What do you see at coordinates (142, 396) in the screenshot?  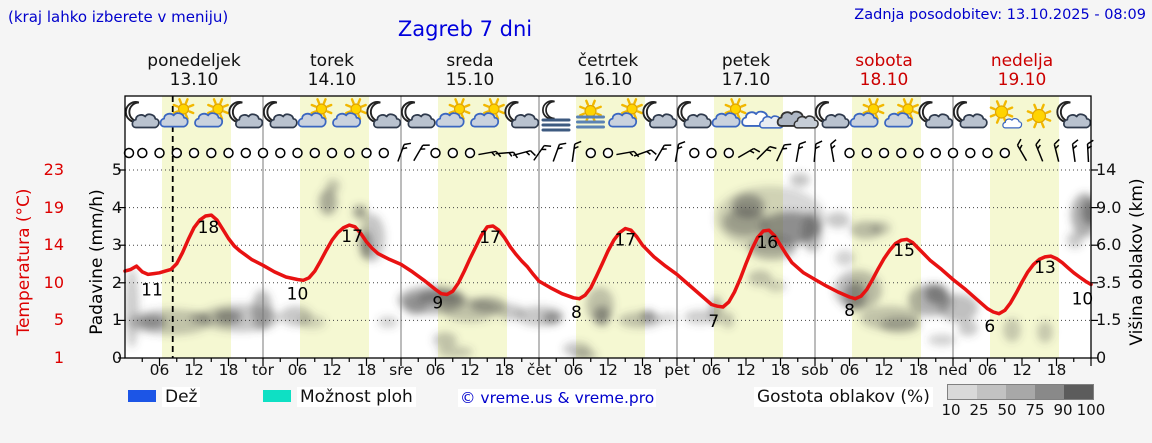 I see `rain-legend-swatch` at bounding box center [142, 396].